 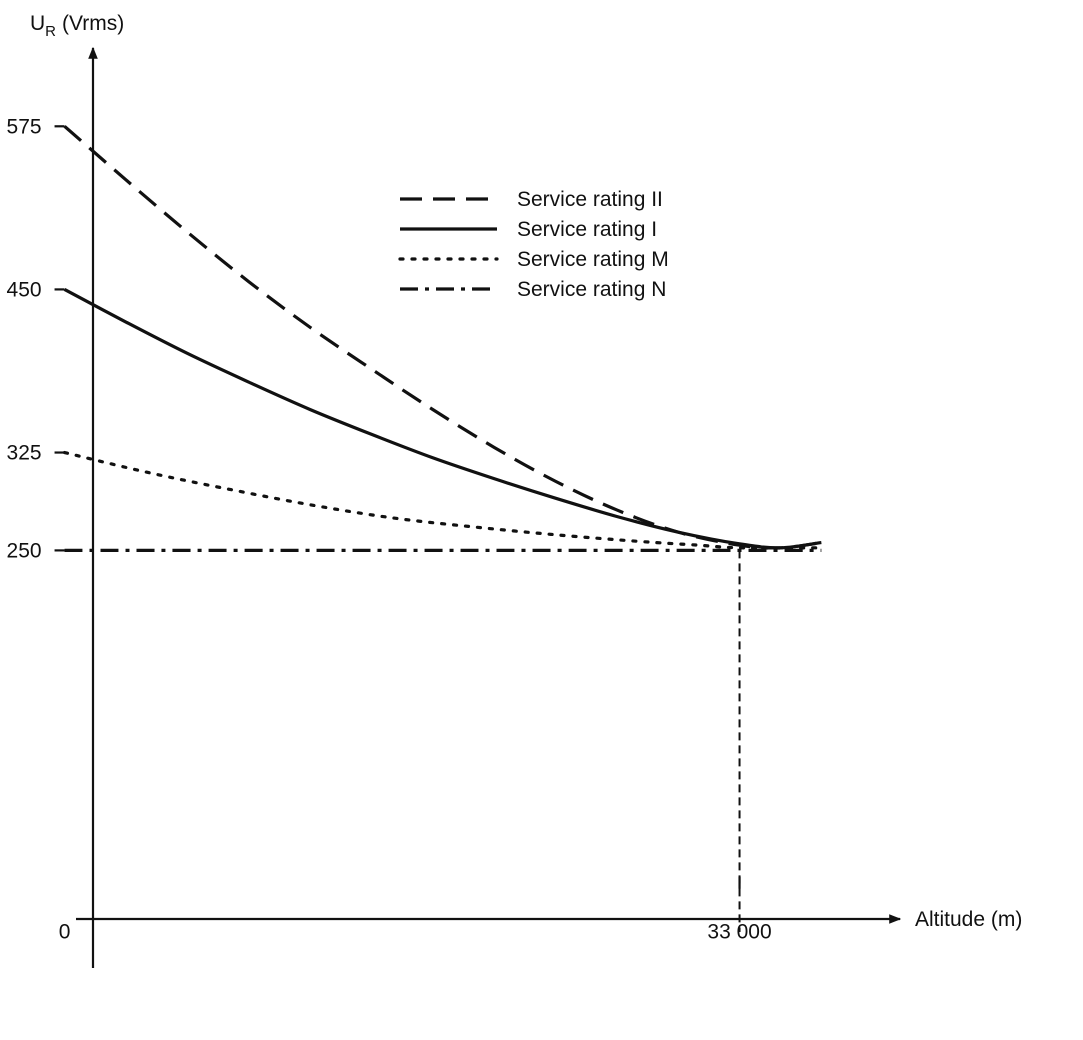 What do you see at coordinates (591, 289) in the screenshot?
I see `legend-label-dashdot: Service rating N` at bounding box center [591, 289].